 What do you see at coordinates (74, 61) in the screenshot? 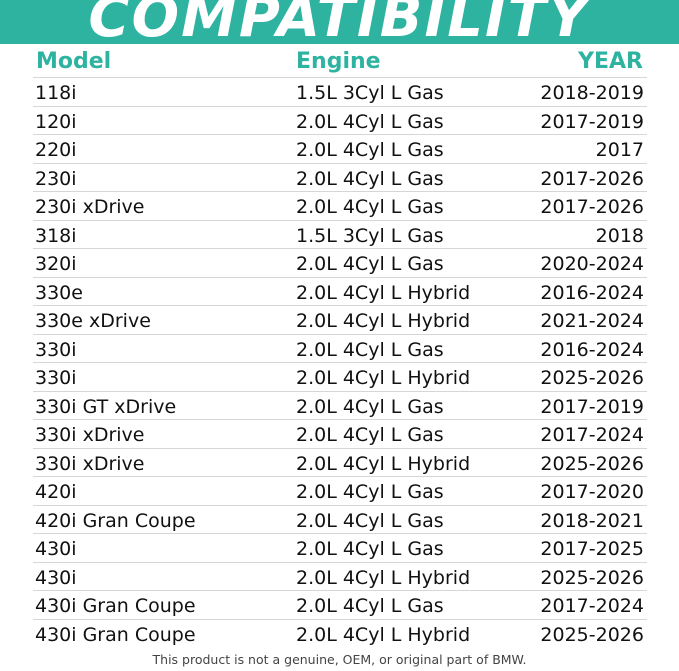
I see `header-model: Model` at bounding box center [74, 61].